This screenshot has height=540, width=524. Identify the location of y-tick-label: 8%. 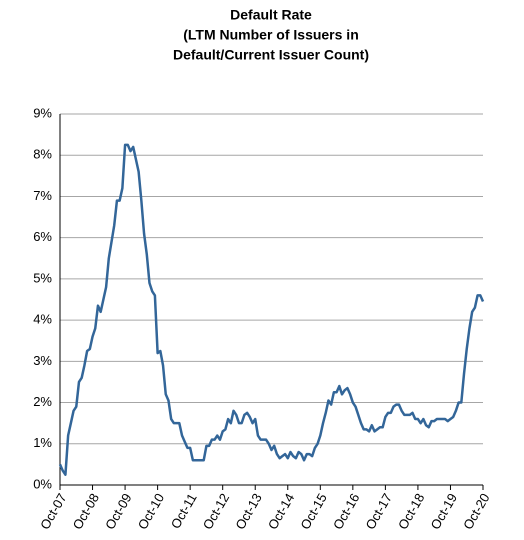
(42, 154).